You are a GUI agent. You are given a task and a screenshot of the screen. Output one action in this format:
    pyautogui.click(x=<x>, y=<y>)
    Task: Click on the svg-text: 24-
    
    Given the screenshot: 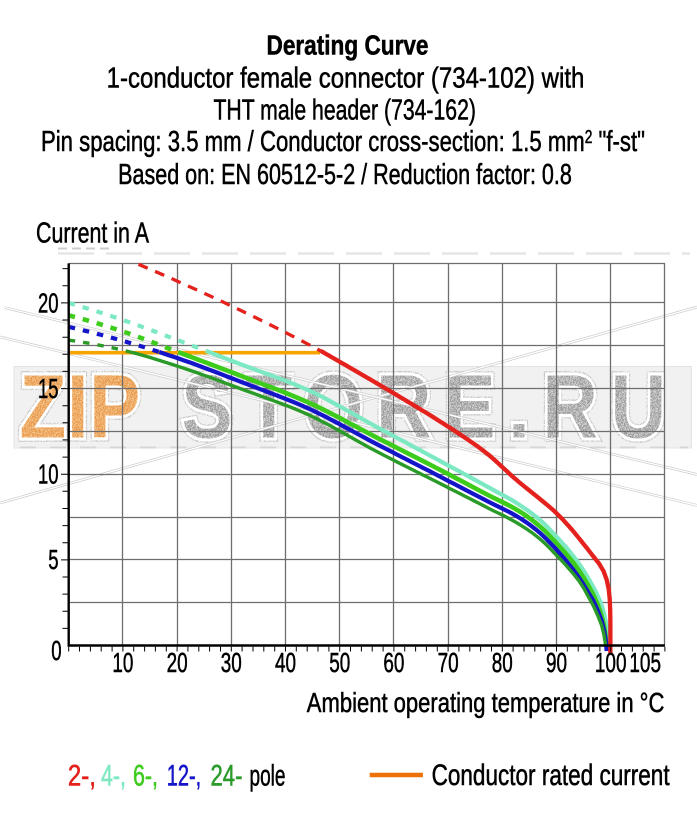 What is the action you would take?
    pyautogui.click(x=227, y=775)
    